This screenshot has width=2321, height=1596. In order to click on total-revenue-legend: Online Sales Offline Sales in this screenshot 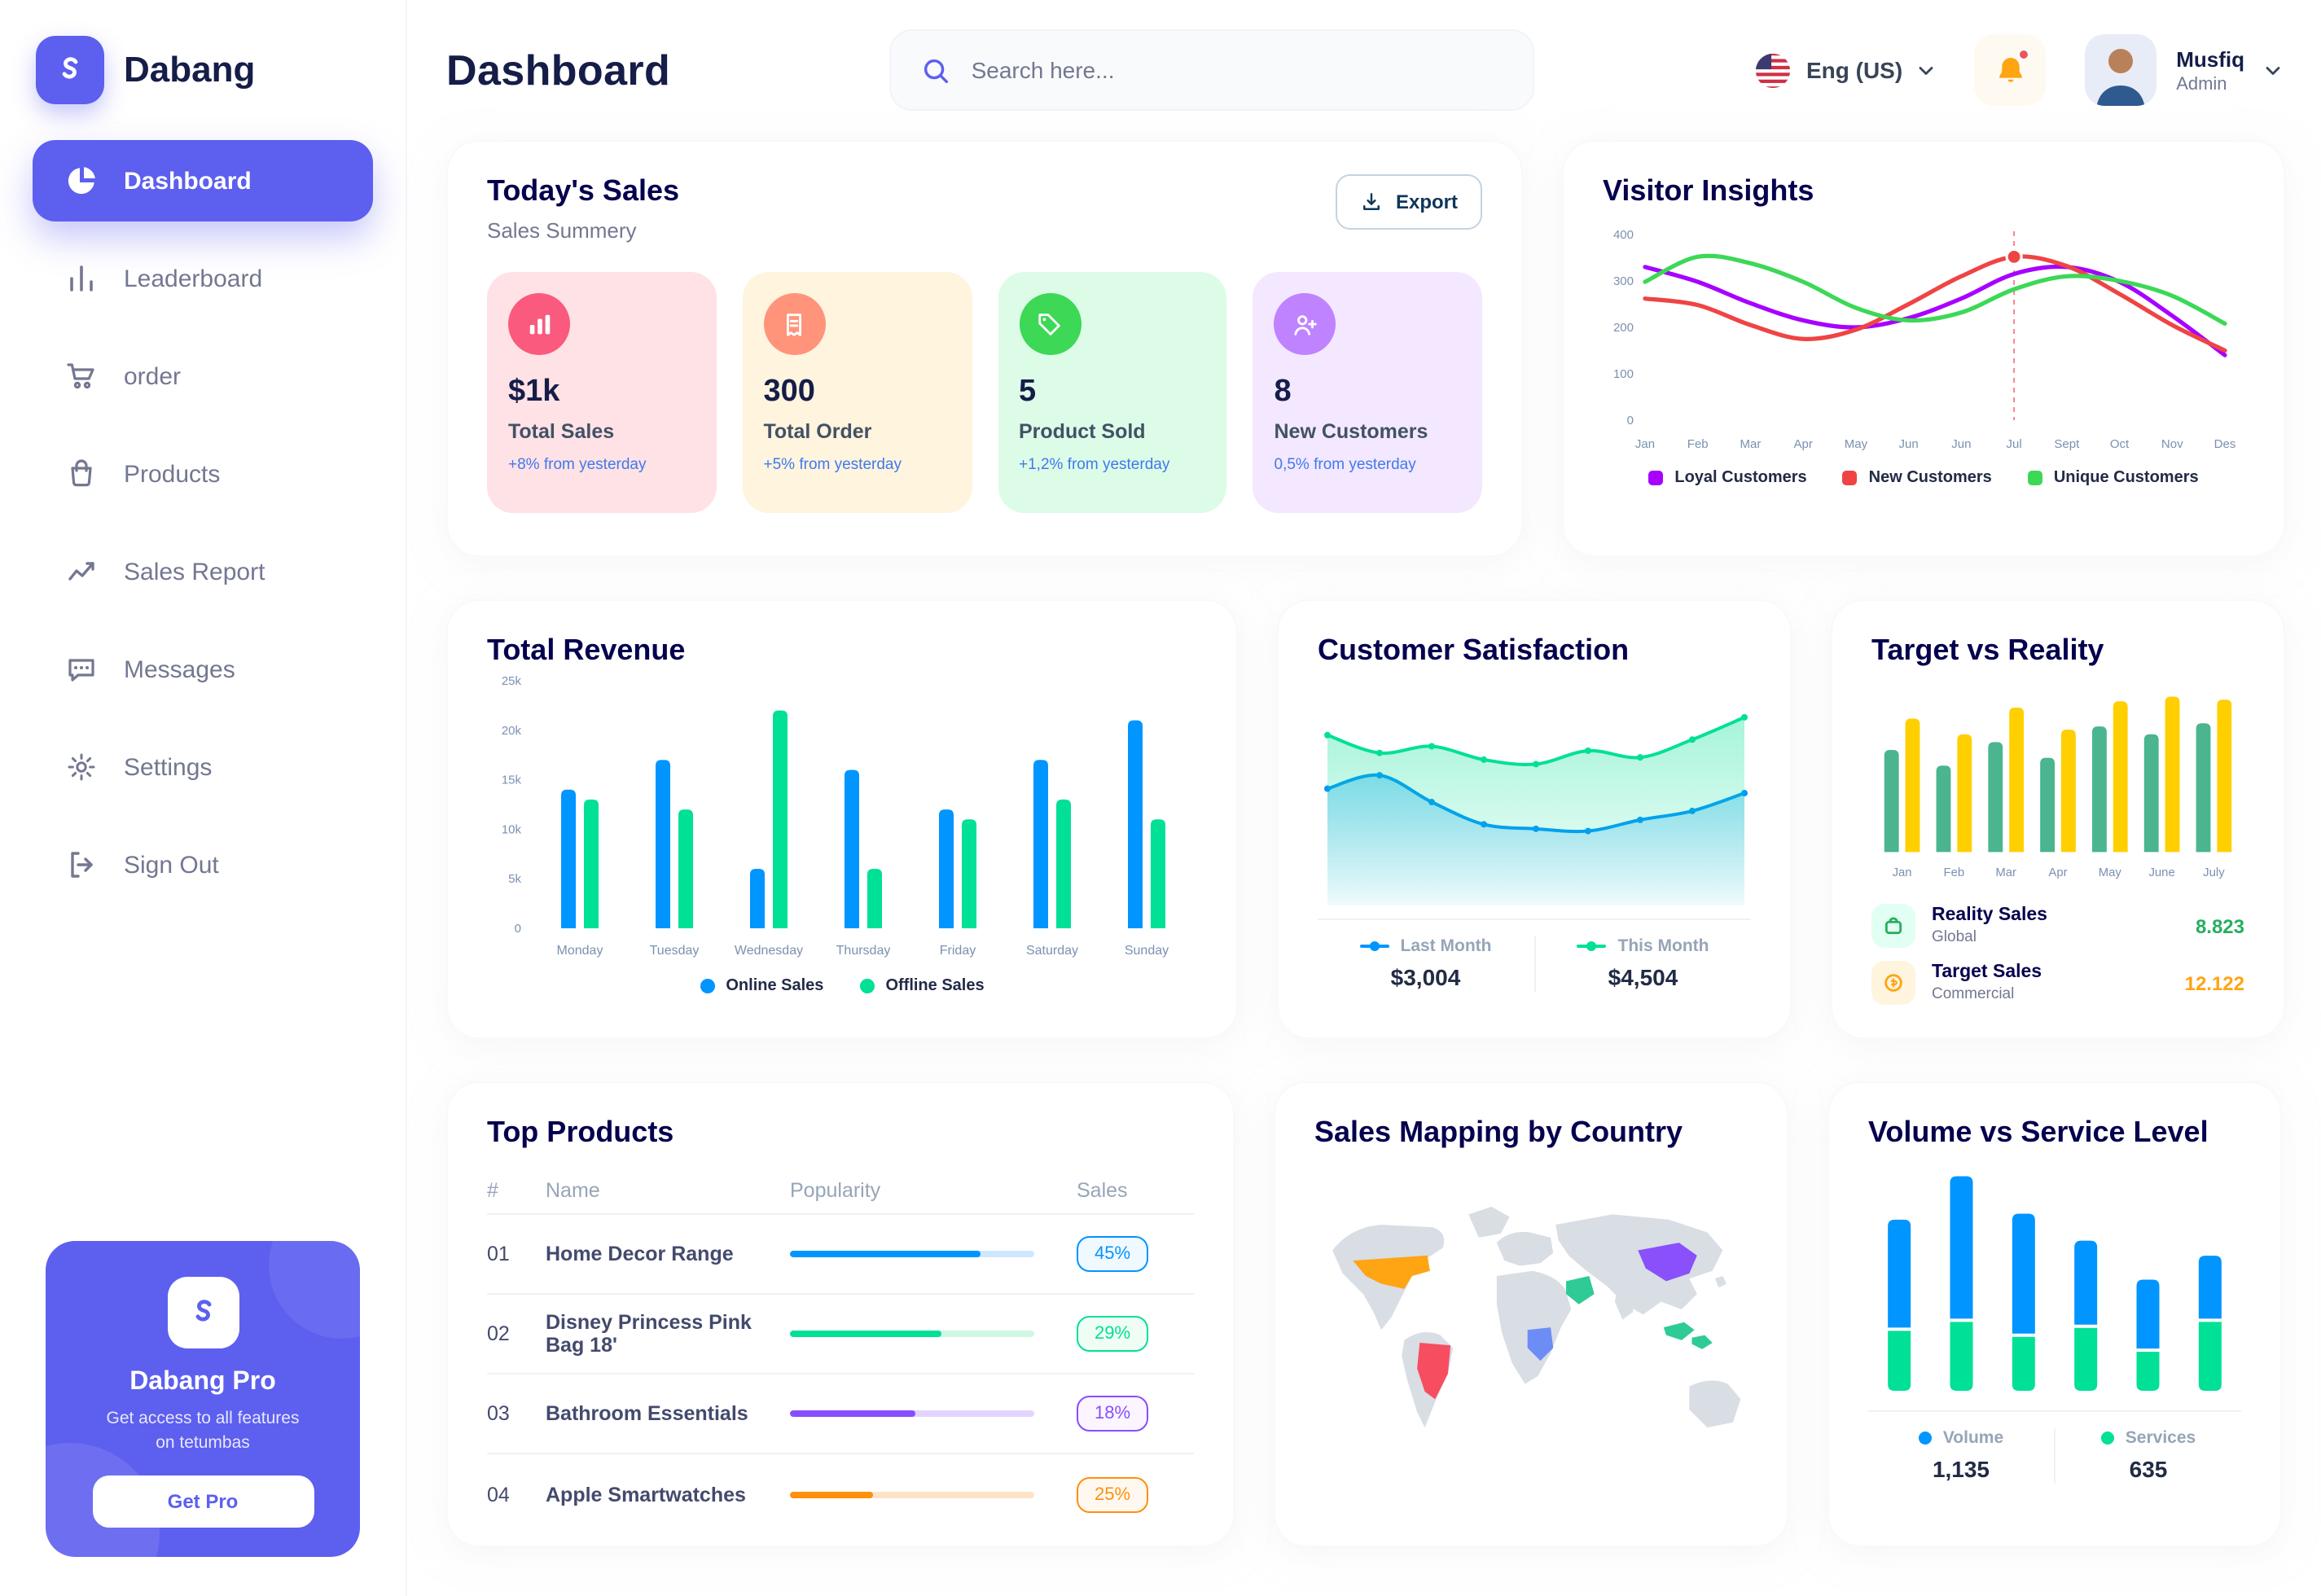, I will do `click(842, 986)`.